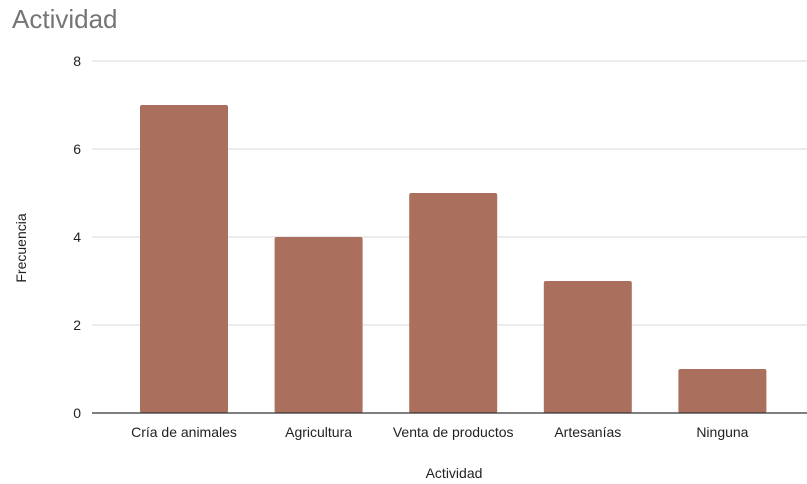  Describe the element at coordinates (77, 325) in the screenshot. I see `y-tick-label: 2` at that location.